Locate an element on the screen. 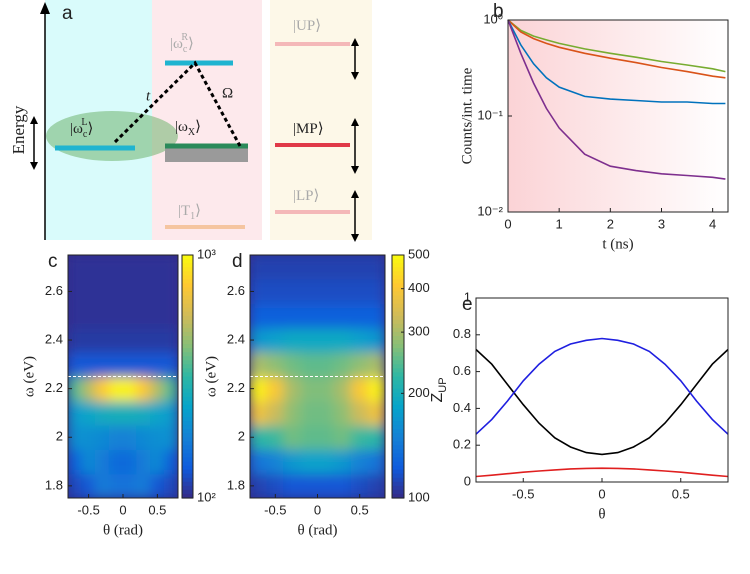 Image resolution: width=750 pixels, height=574 pixels. state-label: |ωcR⟩ is located at coordinates (182, 43).